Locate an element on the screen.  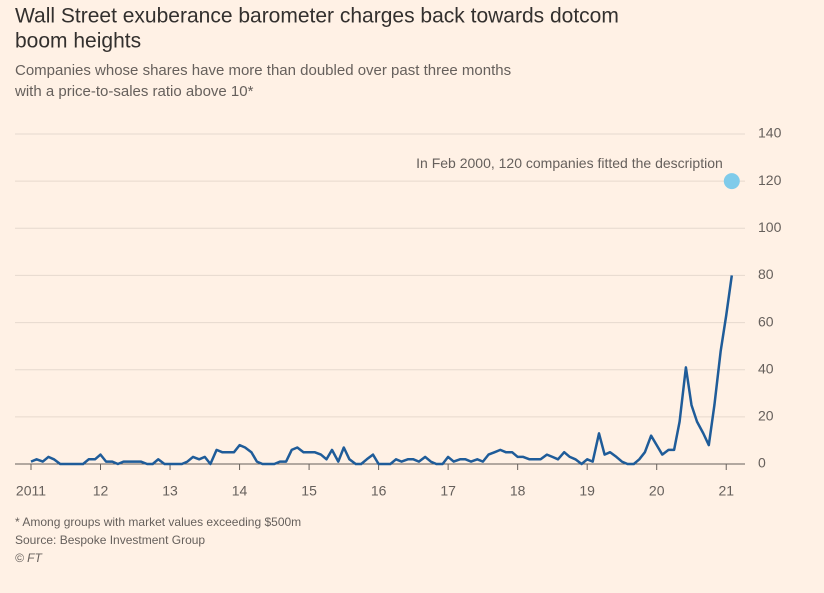
source: Source: Bespoke Investment Group is located at coordinates (110, 540).